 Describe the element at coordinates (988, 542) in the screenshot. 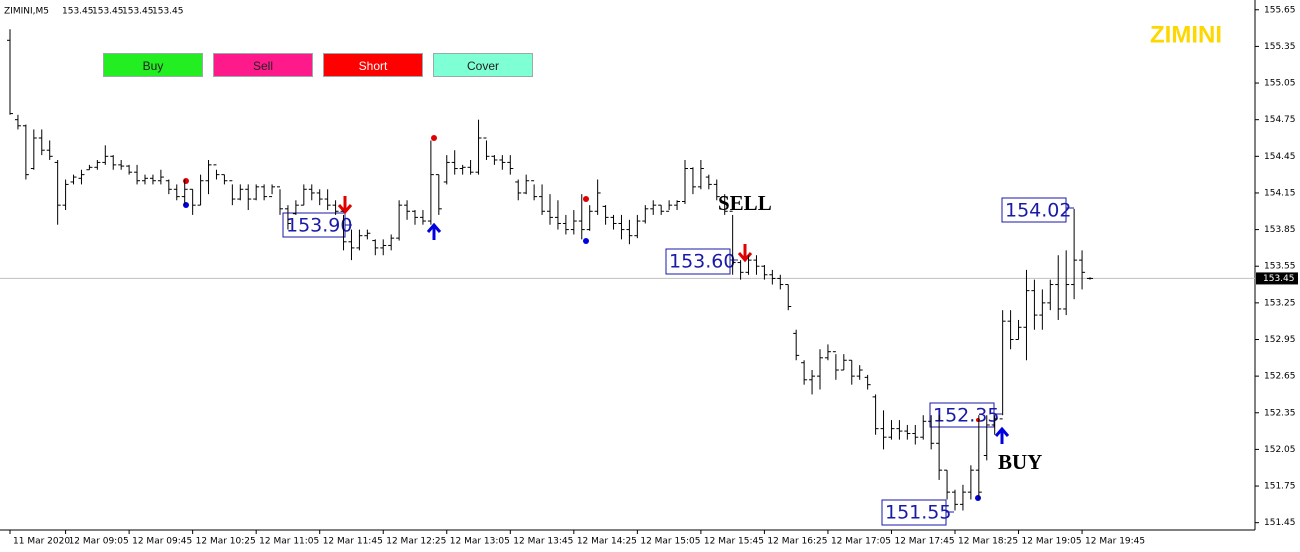

I see `x-tick-label: 12 Mar 18:25` at that location.